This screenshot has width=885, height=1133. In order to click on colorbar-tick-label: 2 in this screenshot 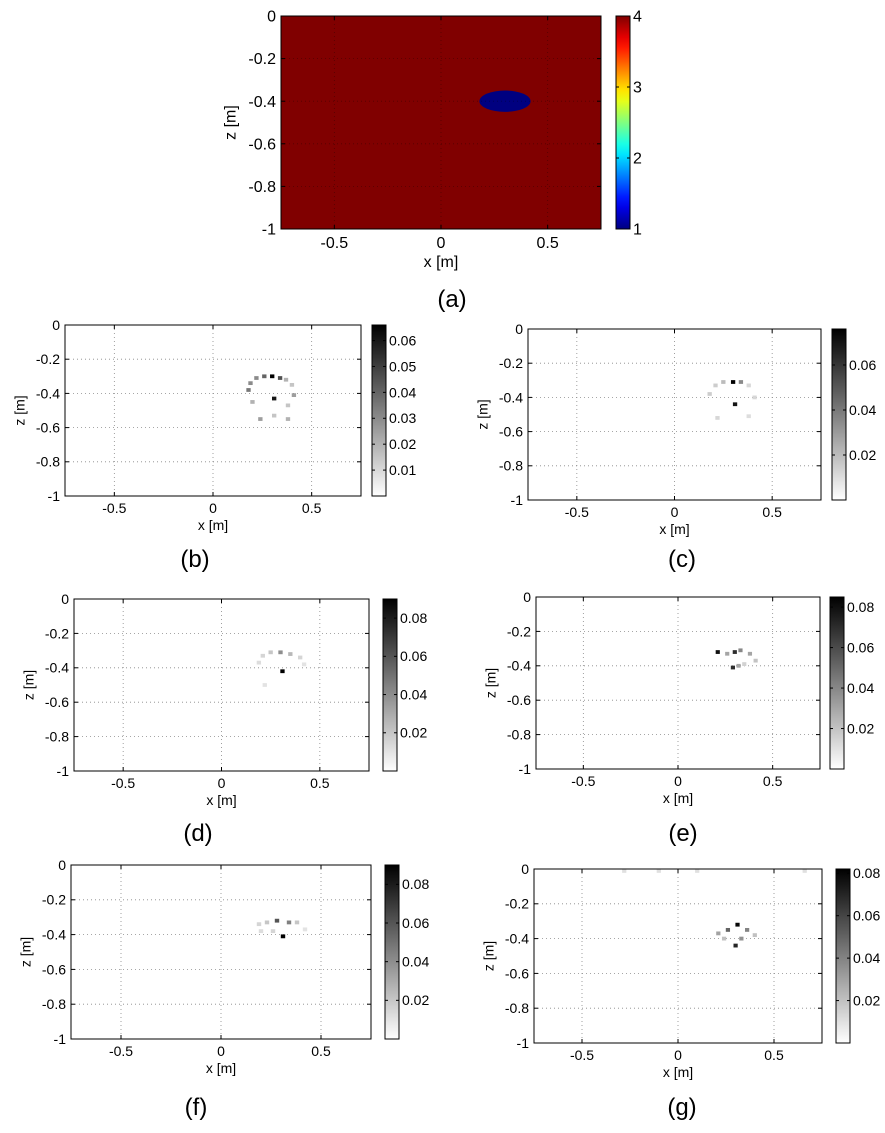, I will do `click(637, 159)`.